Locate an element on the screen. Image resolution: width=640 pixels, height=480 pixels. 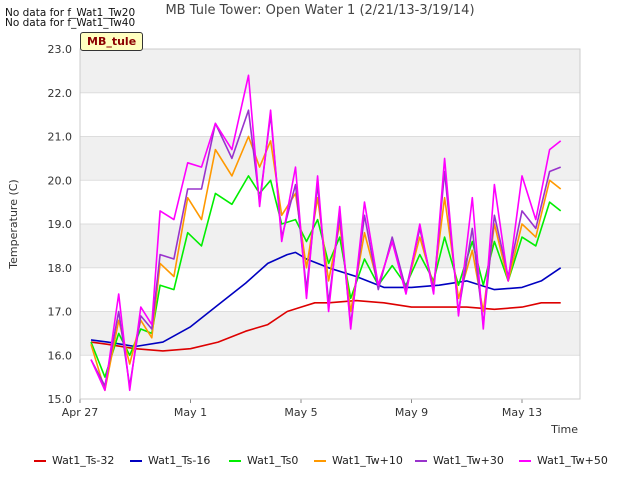
legend-item-Wat1_Ts-32: Wat1_Ts-32 is located at coordinates (74, 460).